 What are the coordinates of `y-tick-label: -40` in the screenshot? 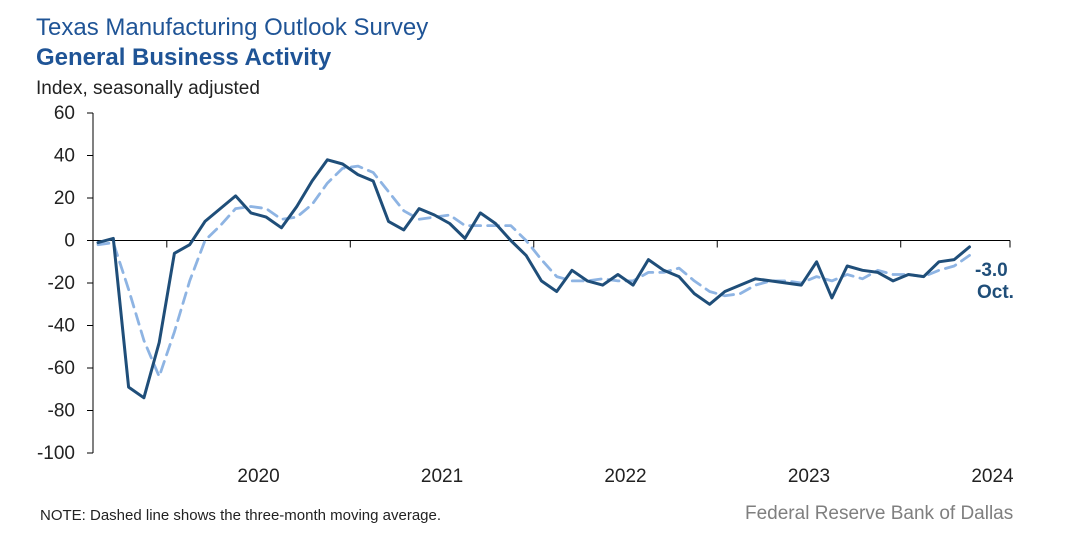 It's located at (61, 326).